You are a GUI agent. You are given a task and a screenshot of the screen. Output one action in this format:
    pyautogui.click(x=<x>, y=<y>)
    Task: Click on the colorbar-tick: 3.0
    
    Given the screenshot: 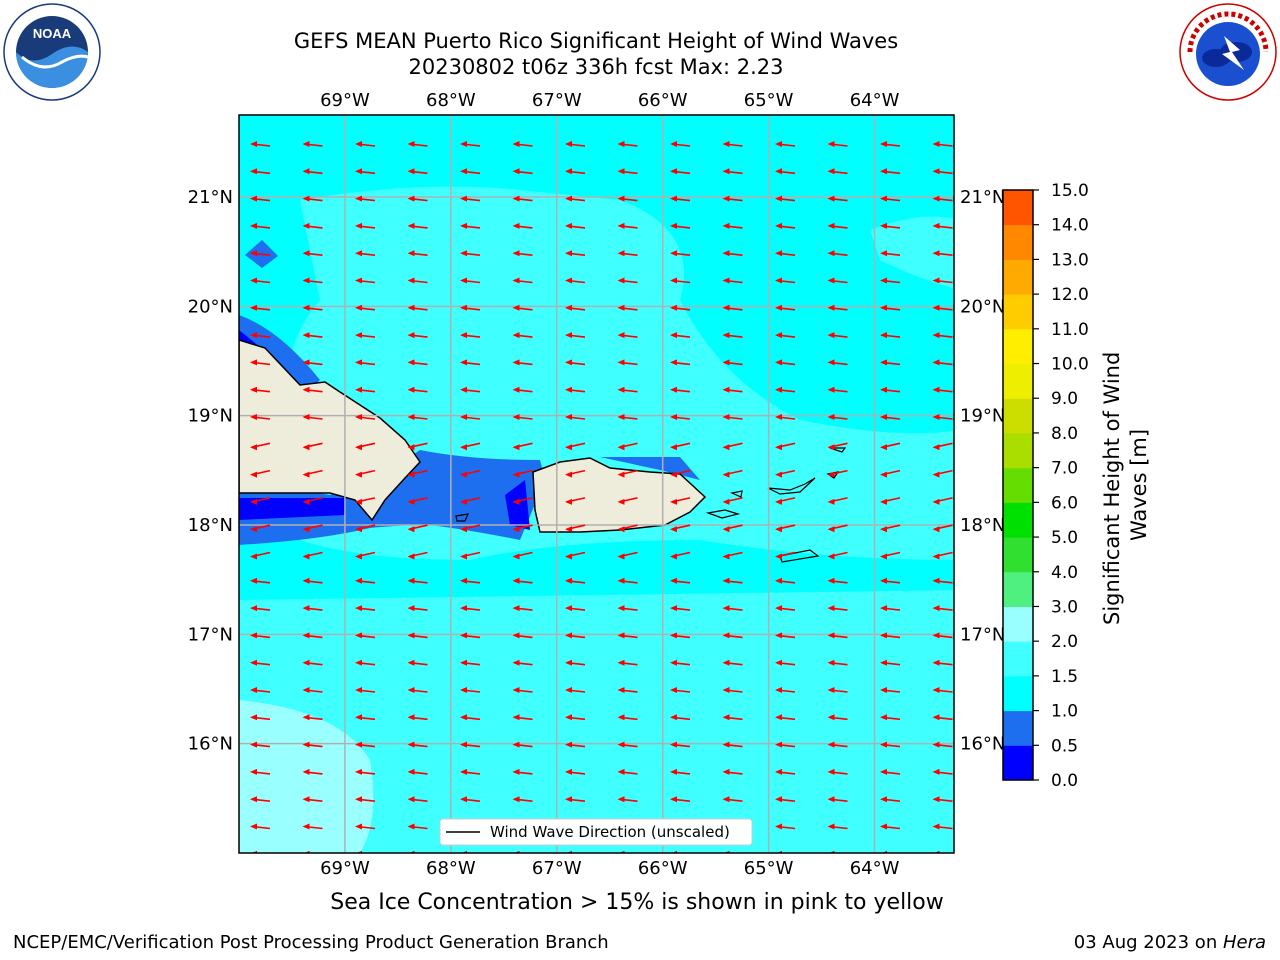 What is the action you would take?
    pyautogui.click(x=1064, y=607)
    